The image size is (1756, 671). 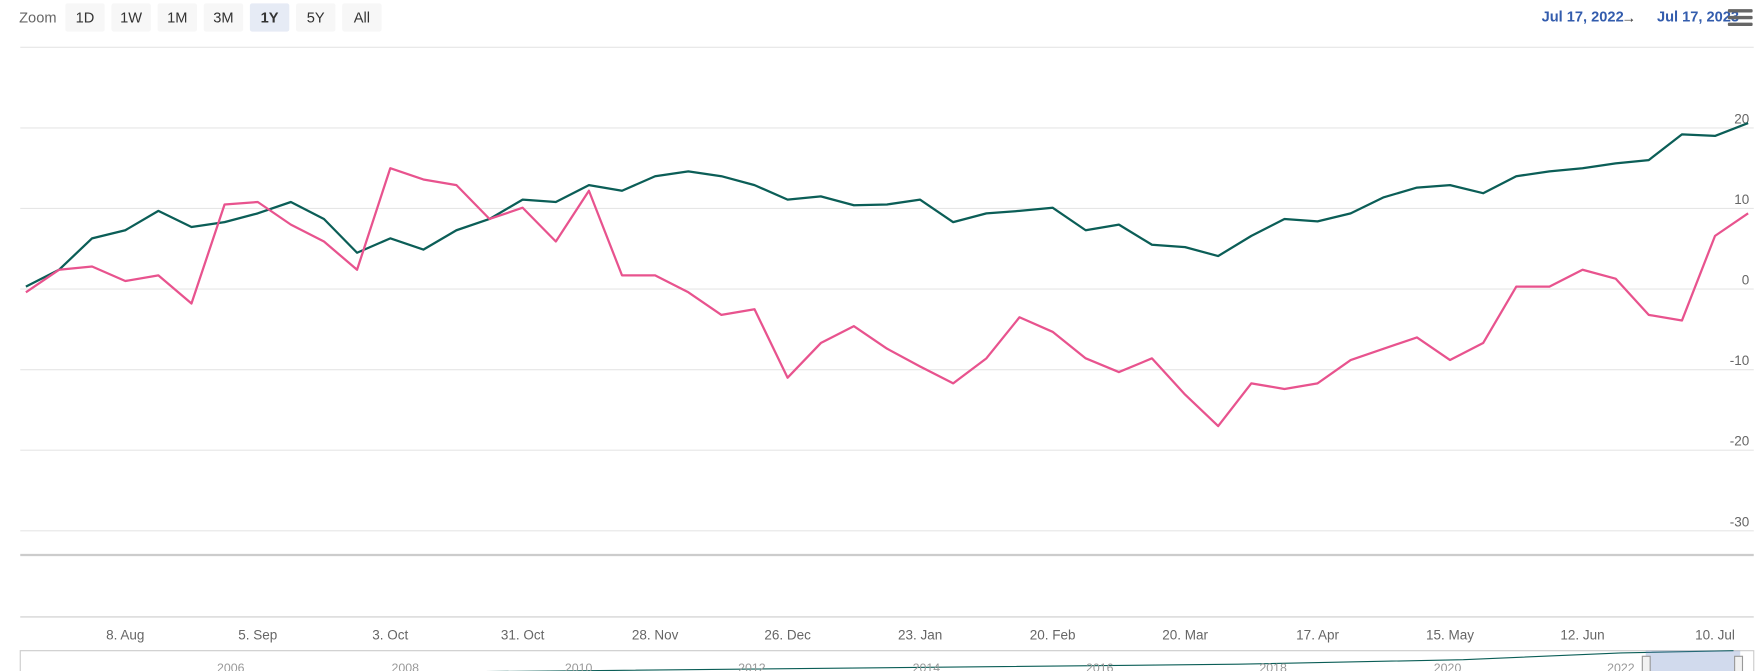 I want to click on range-from: Jul 17, 2022, so click(x=1583, y=17).